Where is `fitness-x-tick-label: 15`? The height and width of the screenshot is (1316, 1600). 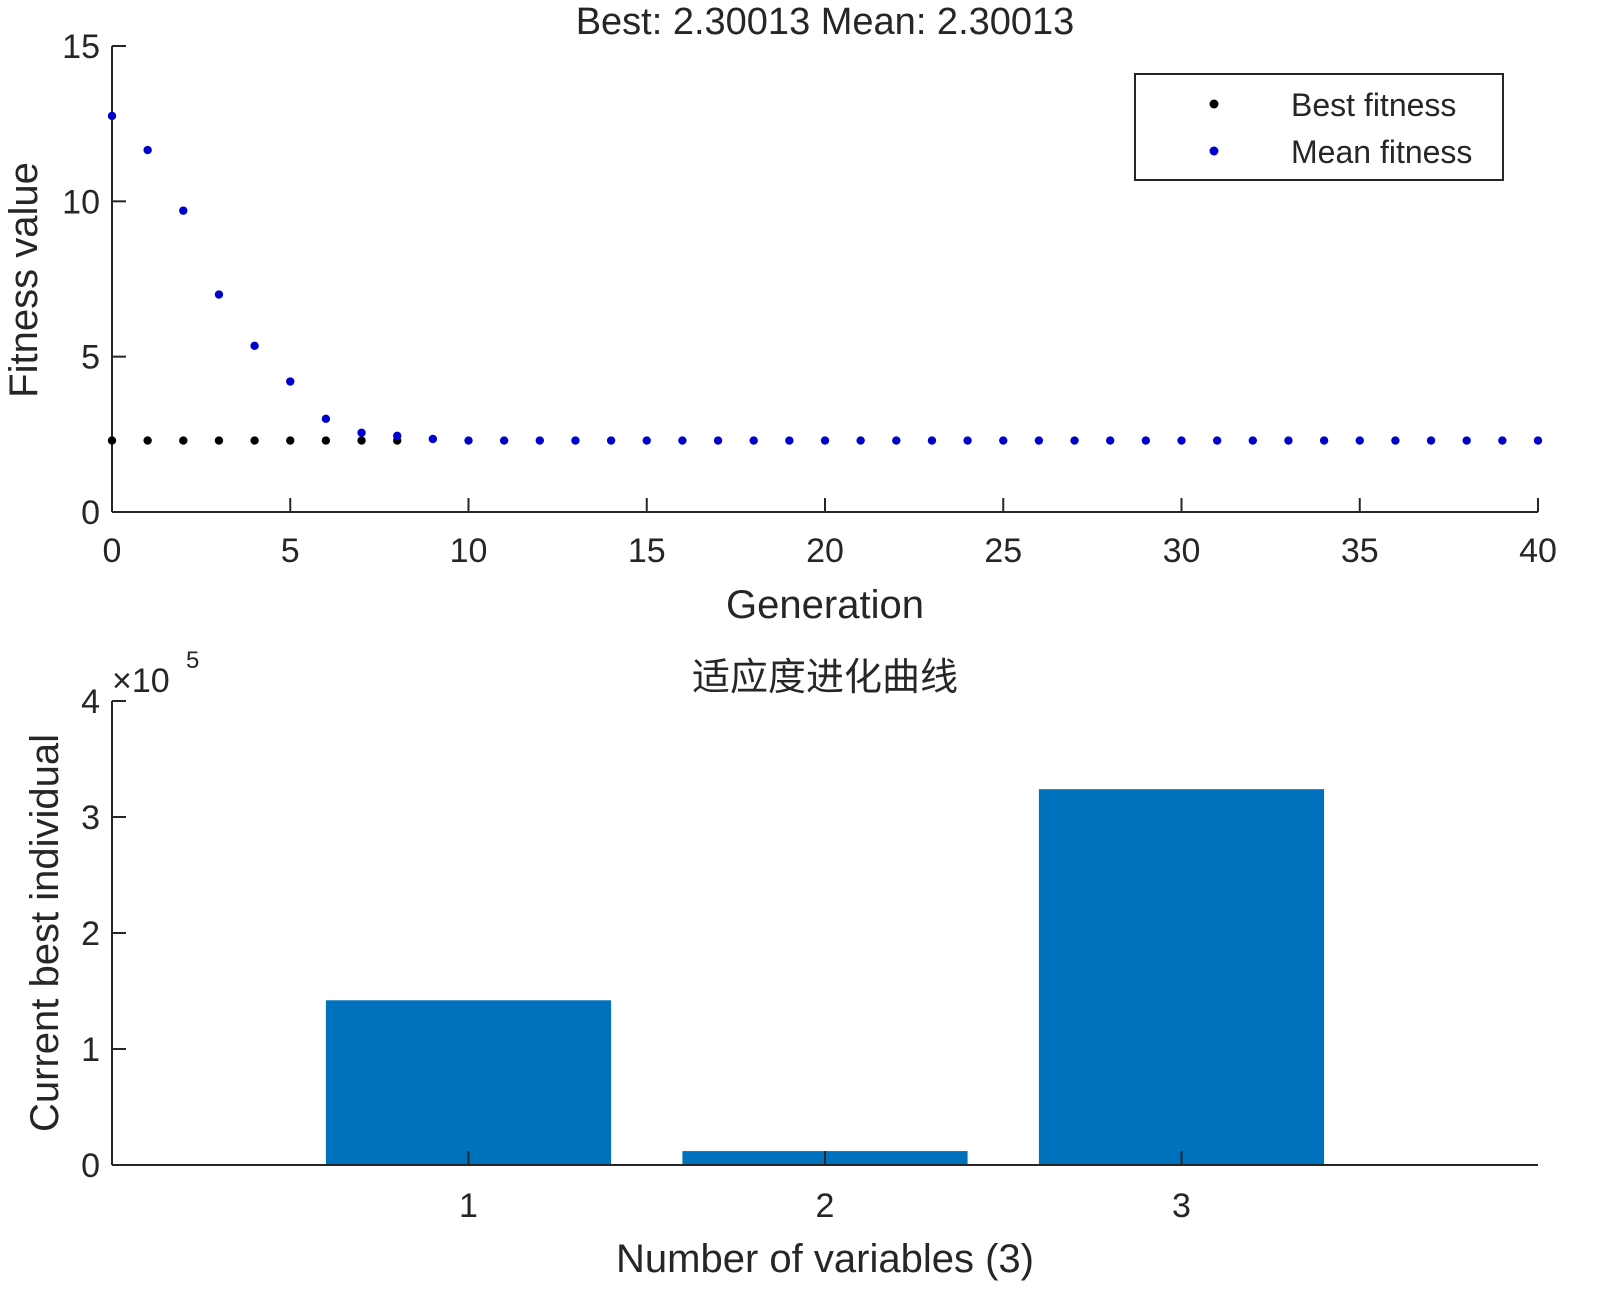 fitness-x-tick-label: 15 is located at coordinates (647, 551).